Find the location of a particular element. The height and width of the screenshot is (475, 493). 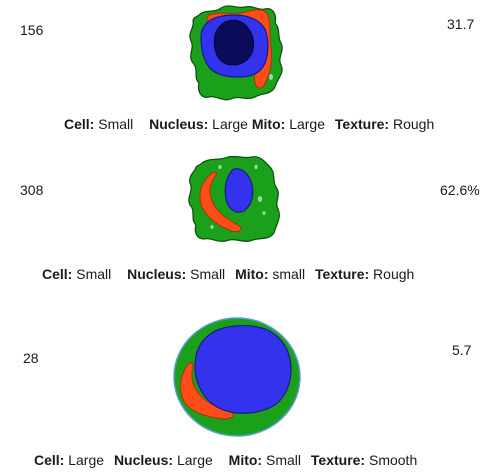

cell-3-nucleus is located at coordinates (243, 369).